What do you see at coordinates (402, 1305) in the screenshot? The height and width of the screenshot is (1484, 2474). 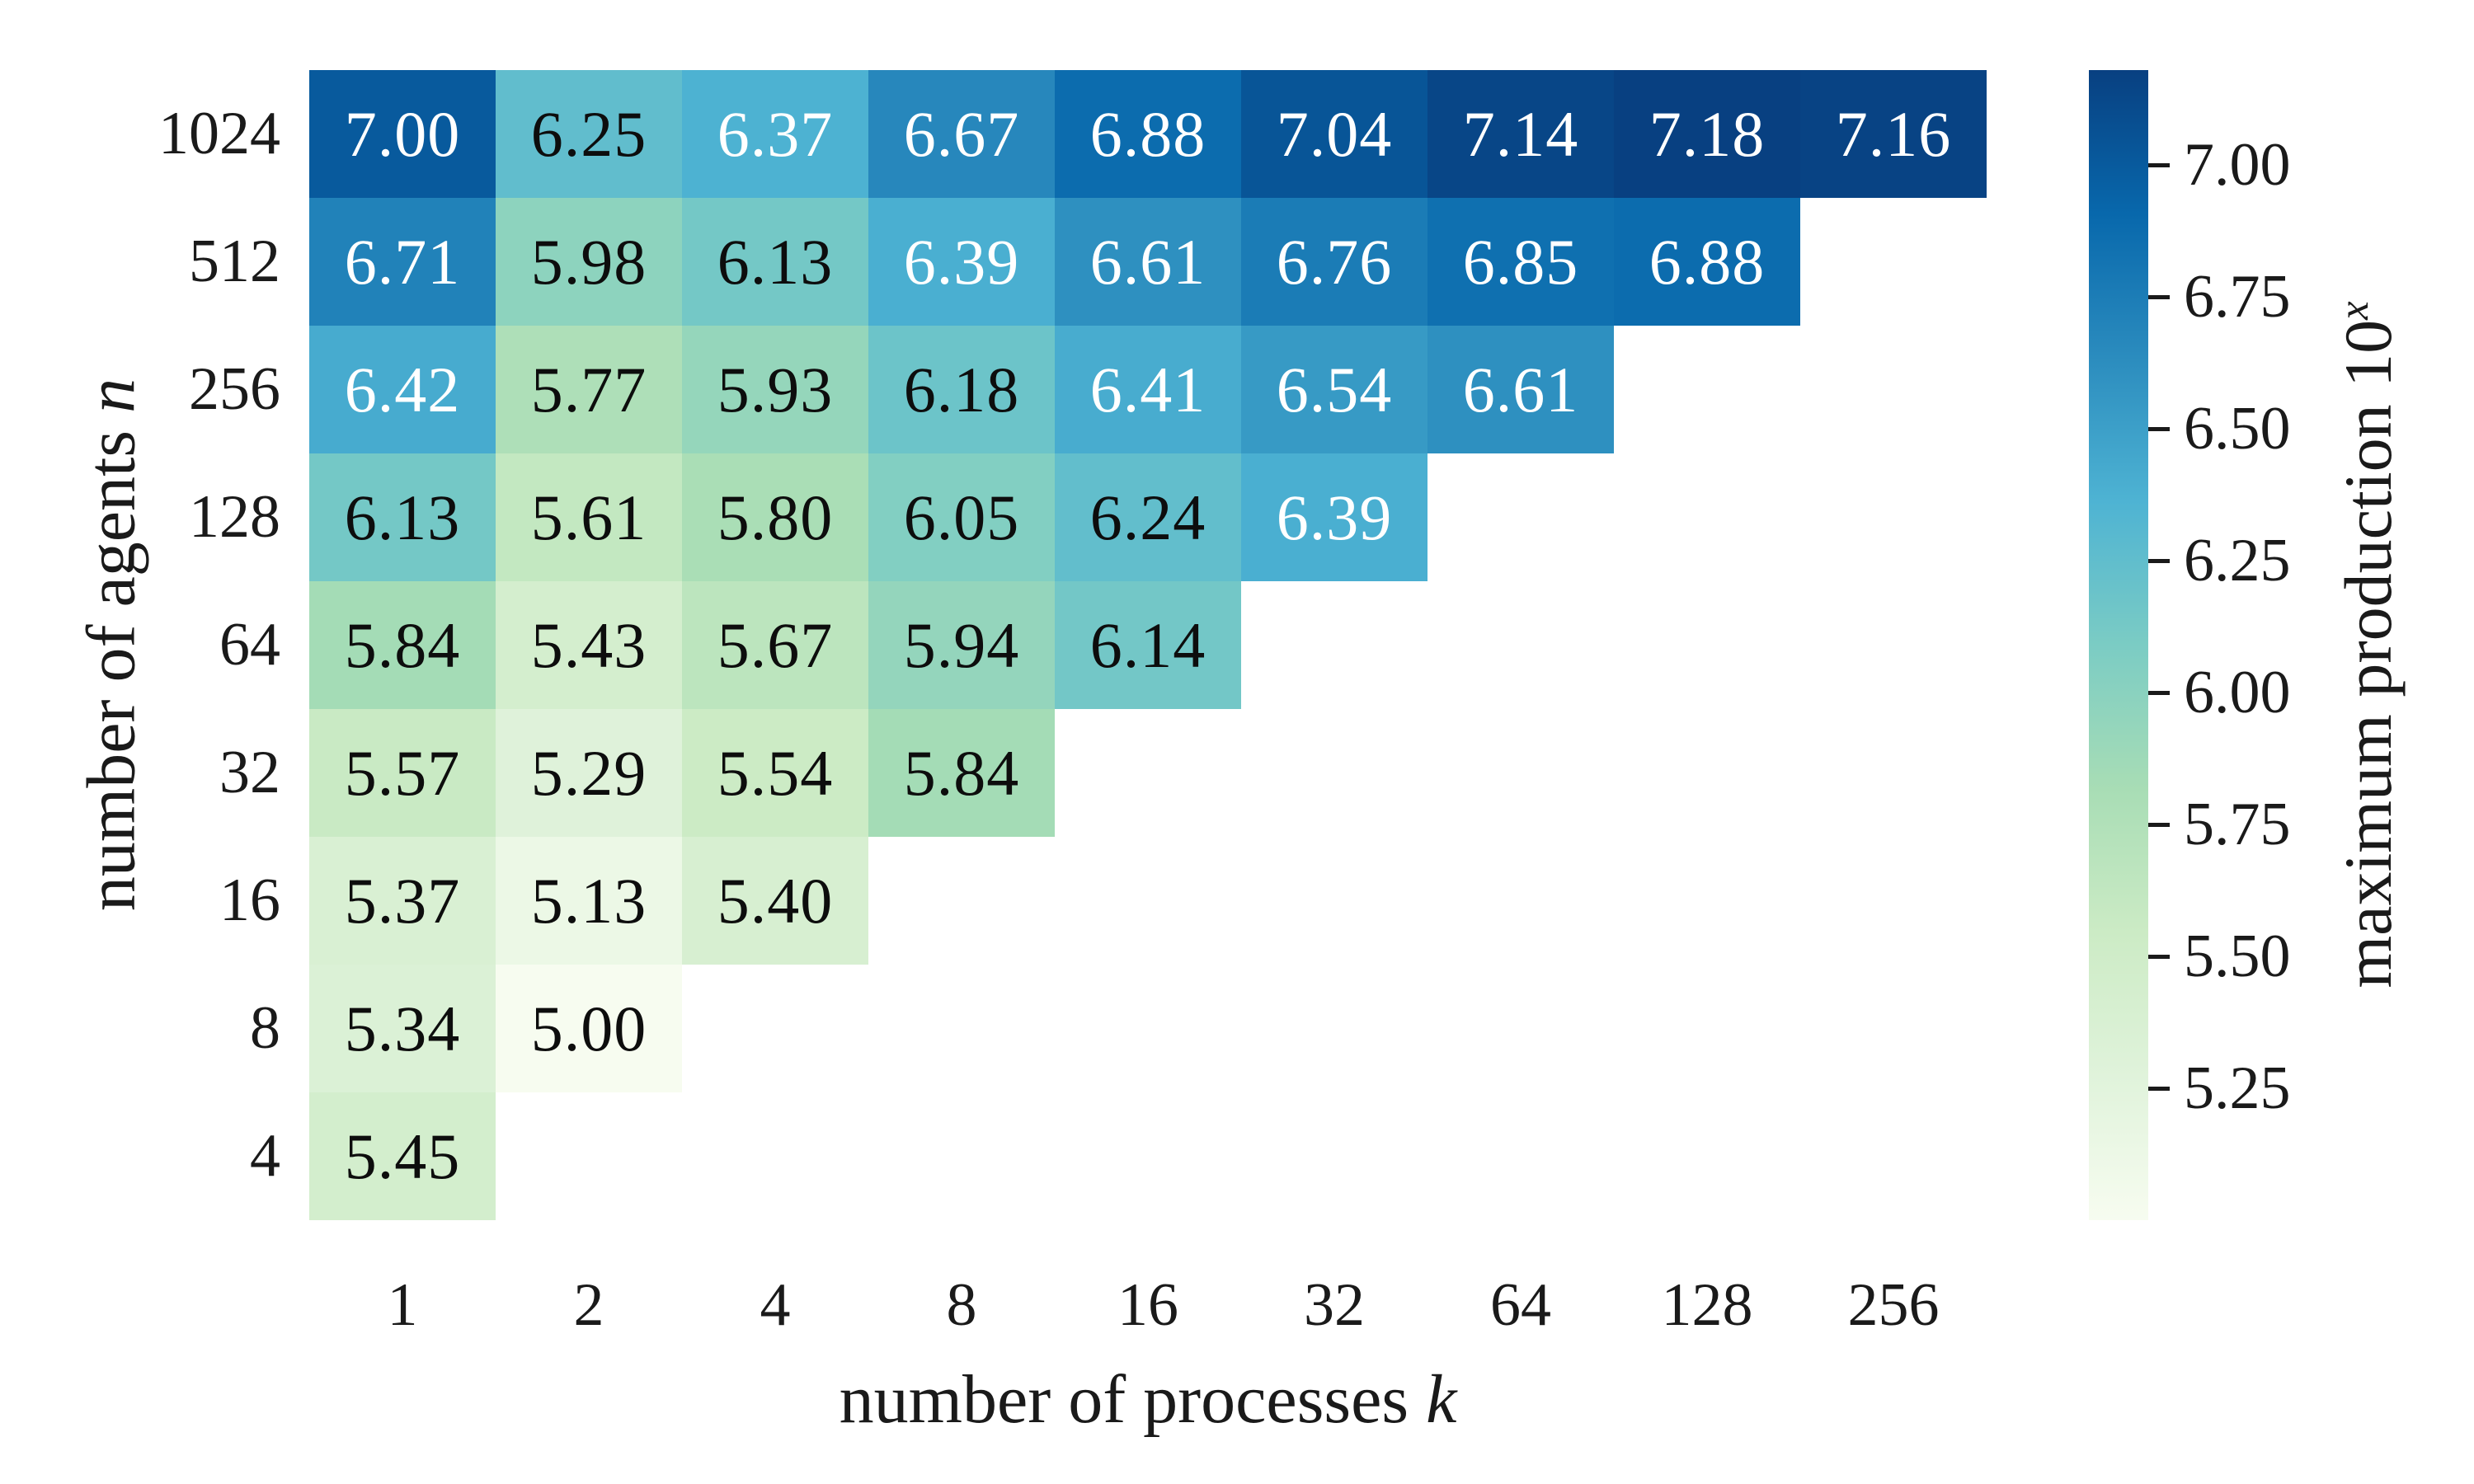 I see `x-axis-tick-label: 1` at bounding box center [402, 1305].